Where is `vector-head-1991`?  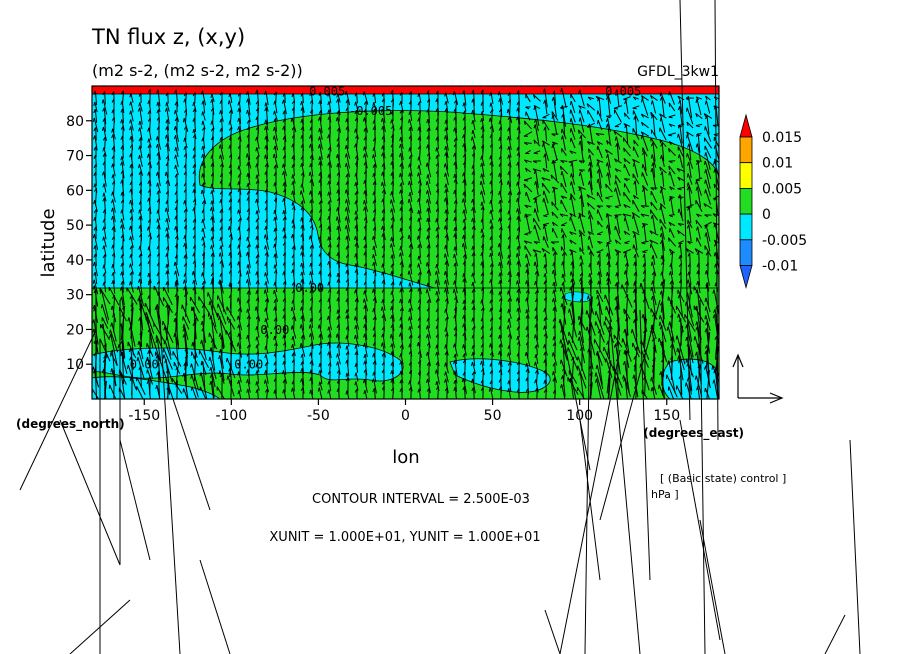 vector-head-1991 is located at coordinates (617, 253).